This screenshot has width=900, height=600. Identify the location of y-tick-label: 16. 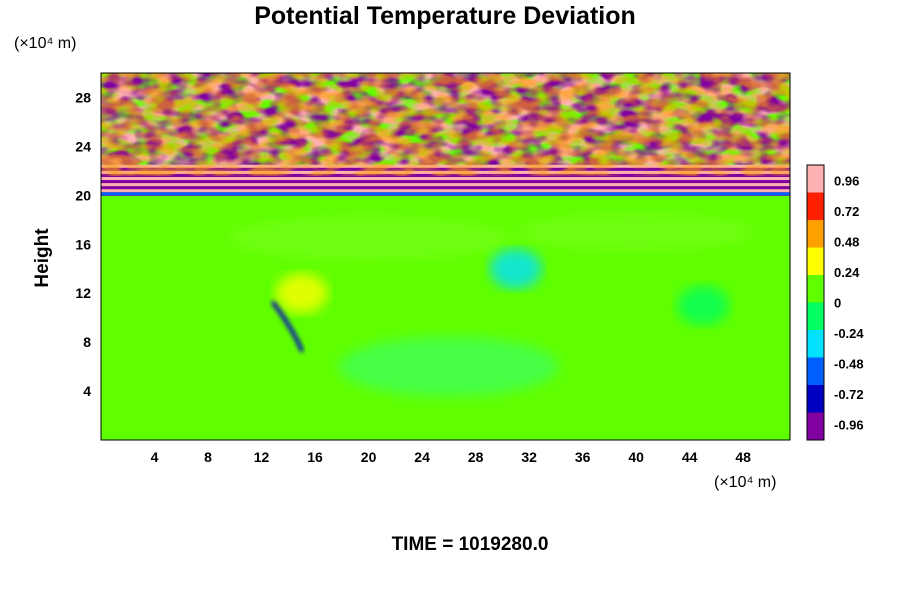
(83, 244).